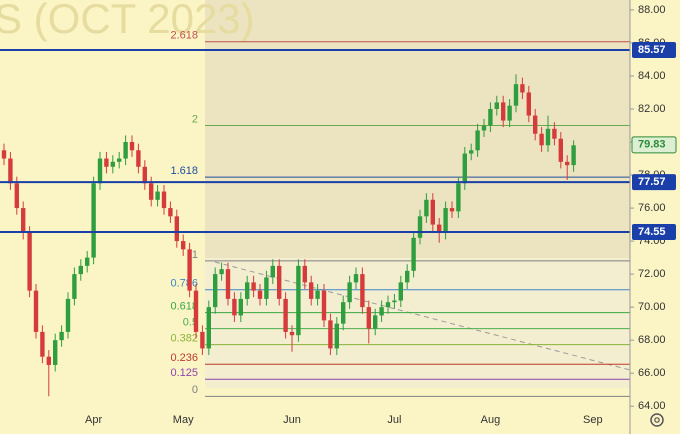  Describe the element at coordinates (292, 420) in the screenshot. I see `x-tick-label: Jun` at that location.